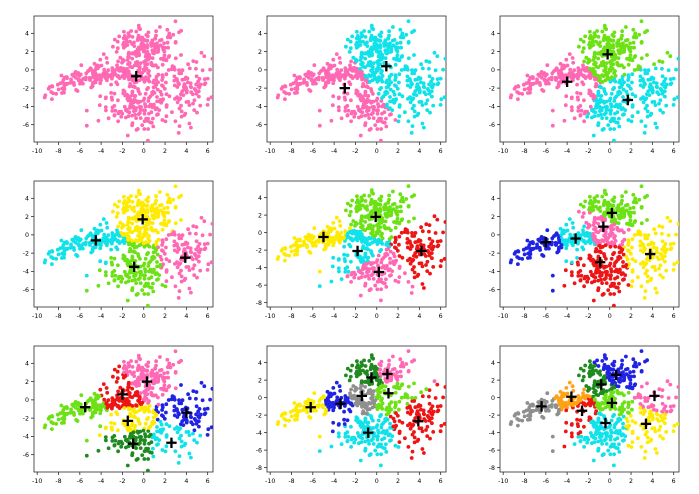 The height and width of the screenshot is (494, 699). I want to click on y-tick-label: -8, so click(259, 303).